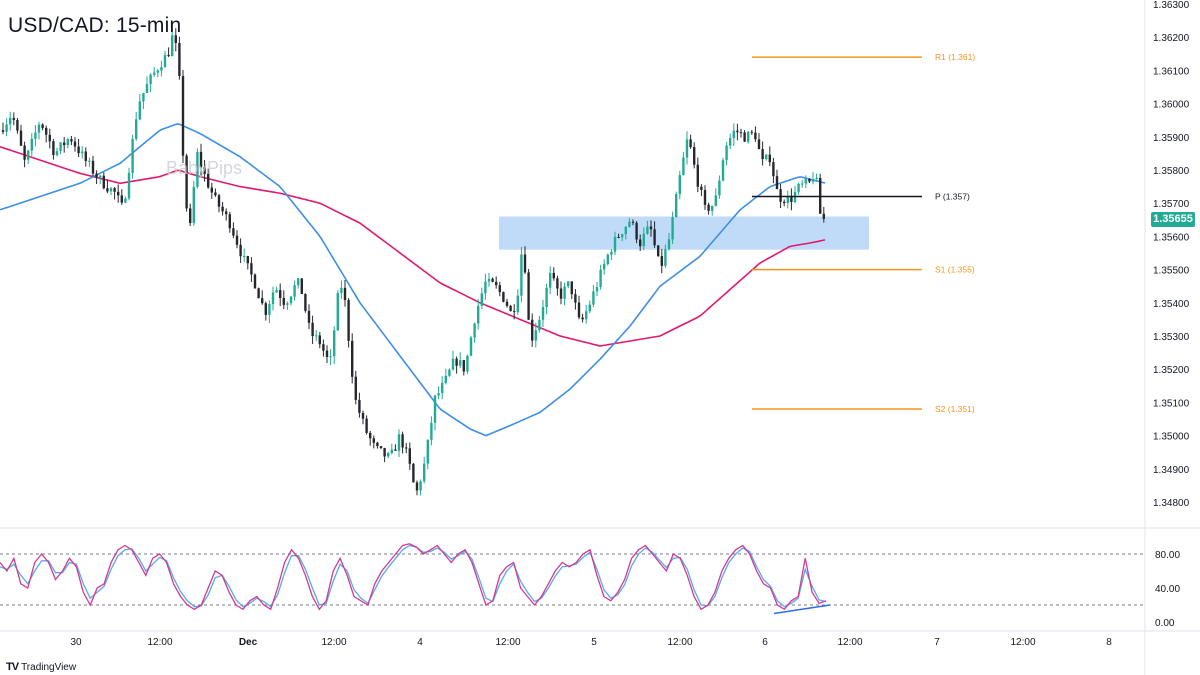 Image resolution: width=1200 pixels, height=675 pixels. What do you see at coordinates (1171, 5) in the screenshot?
I see `price-tick-label: 1.36300` at bounding box center [1171, 5].